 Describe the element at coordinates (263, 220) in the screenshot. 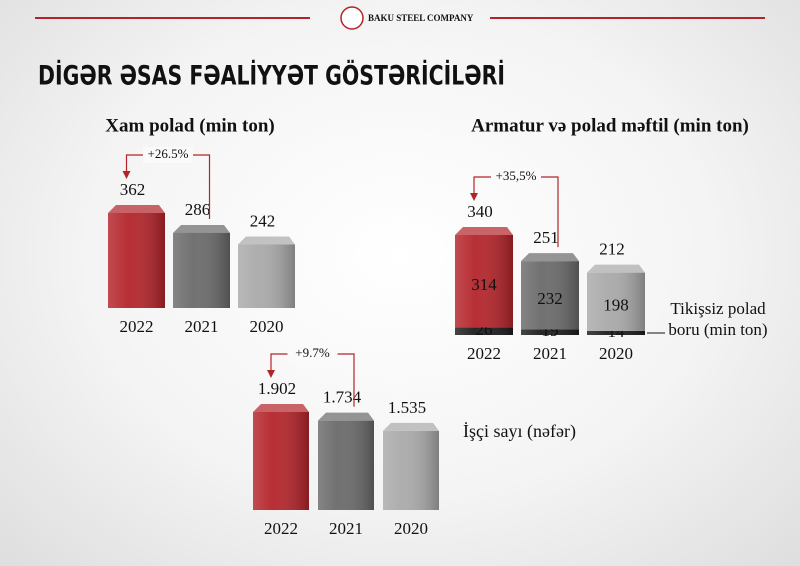

I see `value-label: 242` at that location.